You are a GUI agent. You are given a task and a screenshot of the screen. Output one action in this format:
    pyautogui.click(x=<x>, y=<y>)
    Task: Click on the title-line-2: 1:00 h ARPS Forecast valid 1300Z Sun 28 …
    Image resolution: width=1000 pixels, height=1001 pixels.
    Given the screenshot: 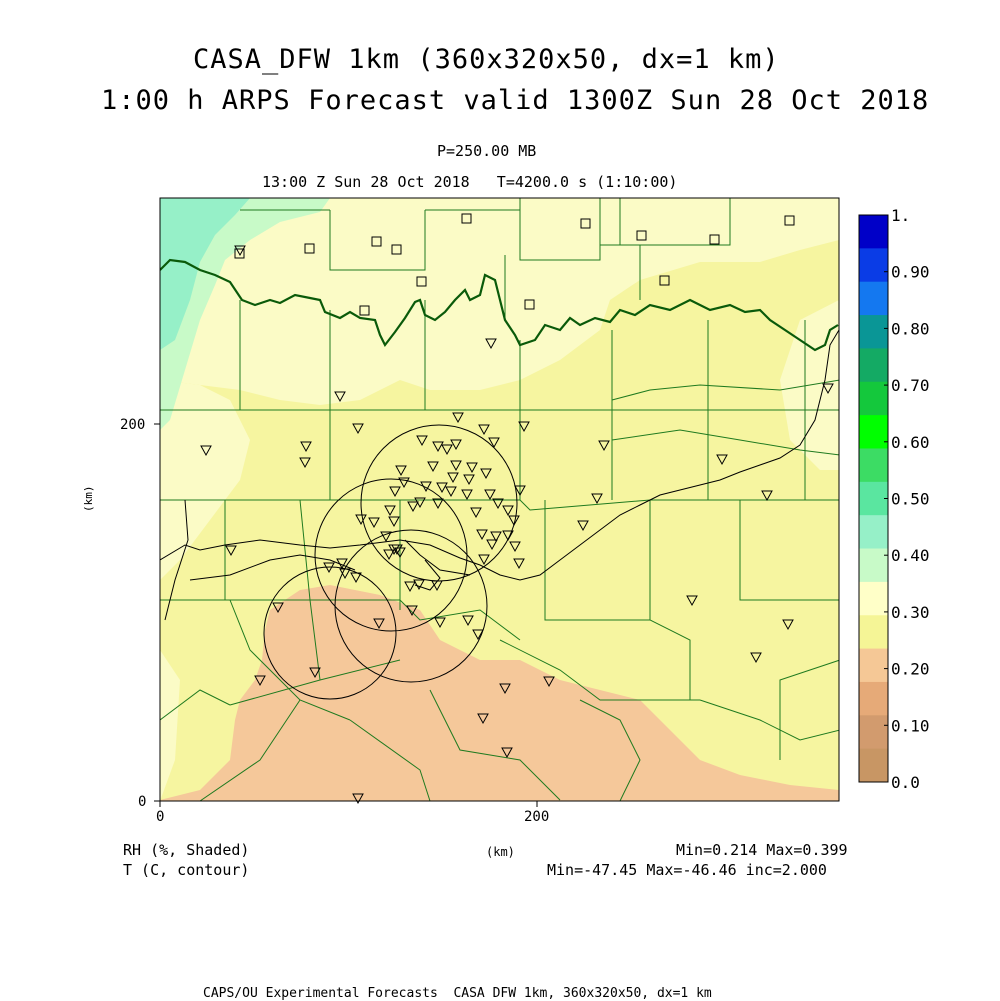 What is the action you would take?
    pyautogui.click(x=515, y=100)
    